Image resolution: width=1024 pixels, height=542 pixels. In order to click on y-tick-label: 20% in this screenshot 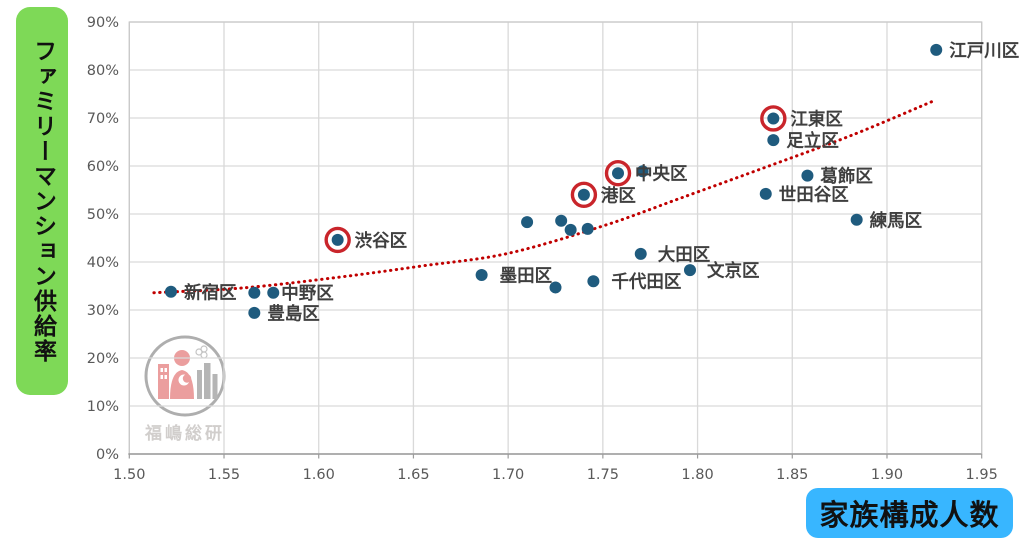, I will do `click(103, 359)`.